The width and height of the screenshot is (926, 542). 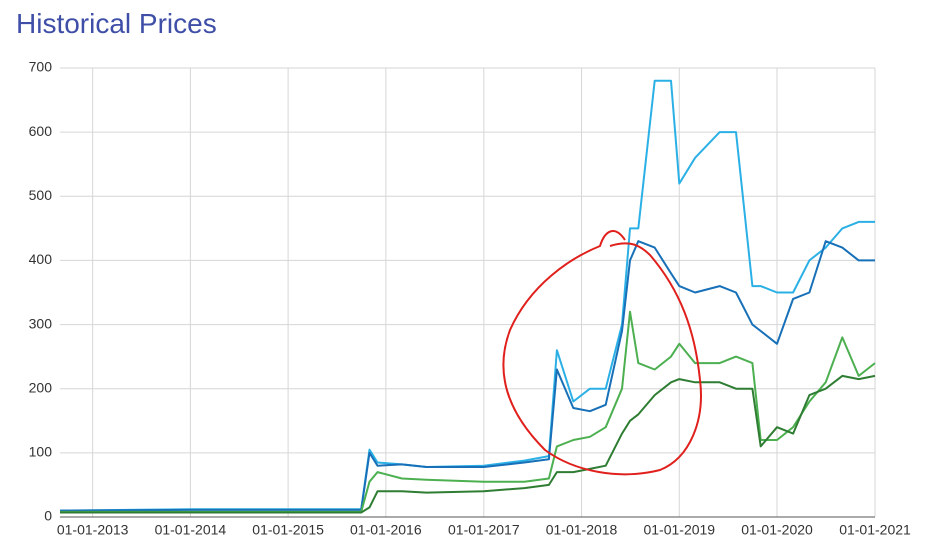 What do you see at coordinates (93, 530) in the screenshot?
I see `x-tick-label: 01-01-2013` at bounding box center [93, 530].